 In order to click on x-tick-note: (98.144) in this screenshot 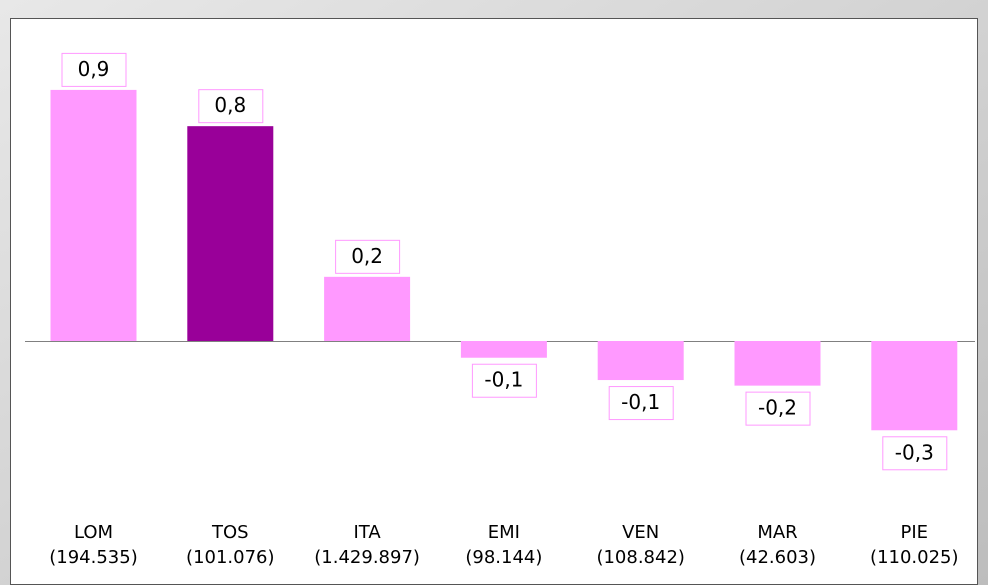, I will do `click(503, 557)`.